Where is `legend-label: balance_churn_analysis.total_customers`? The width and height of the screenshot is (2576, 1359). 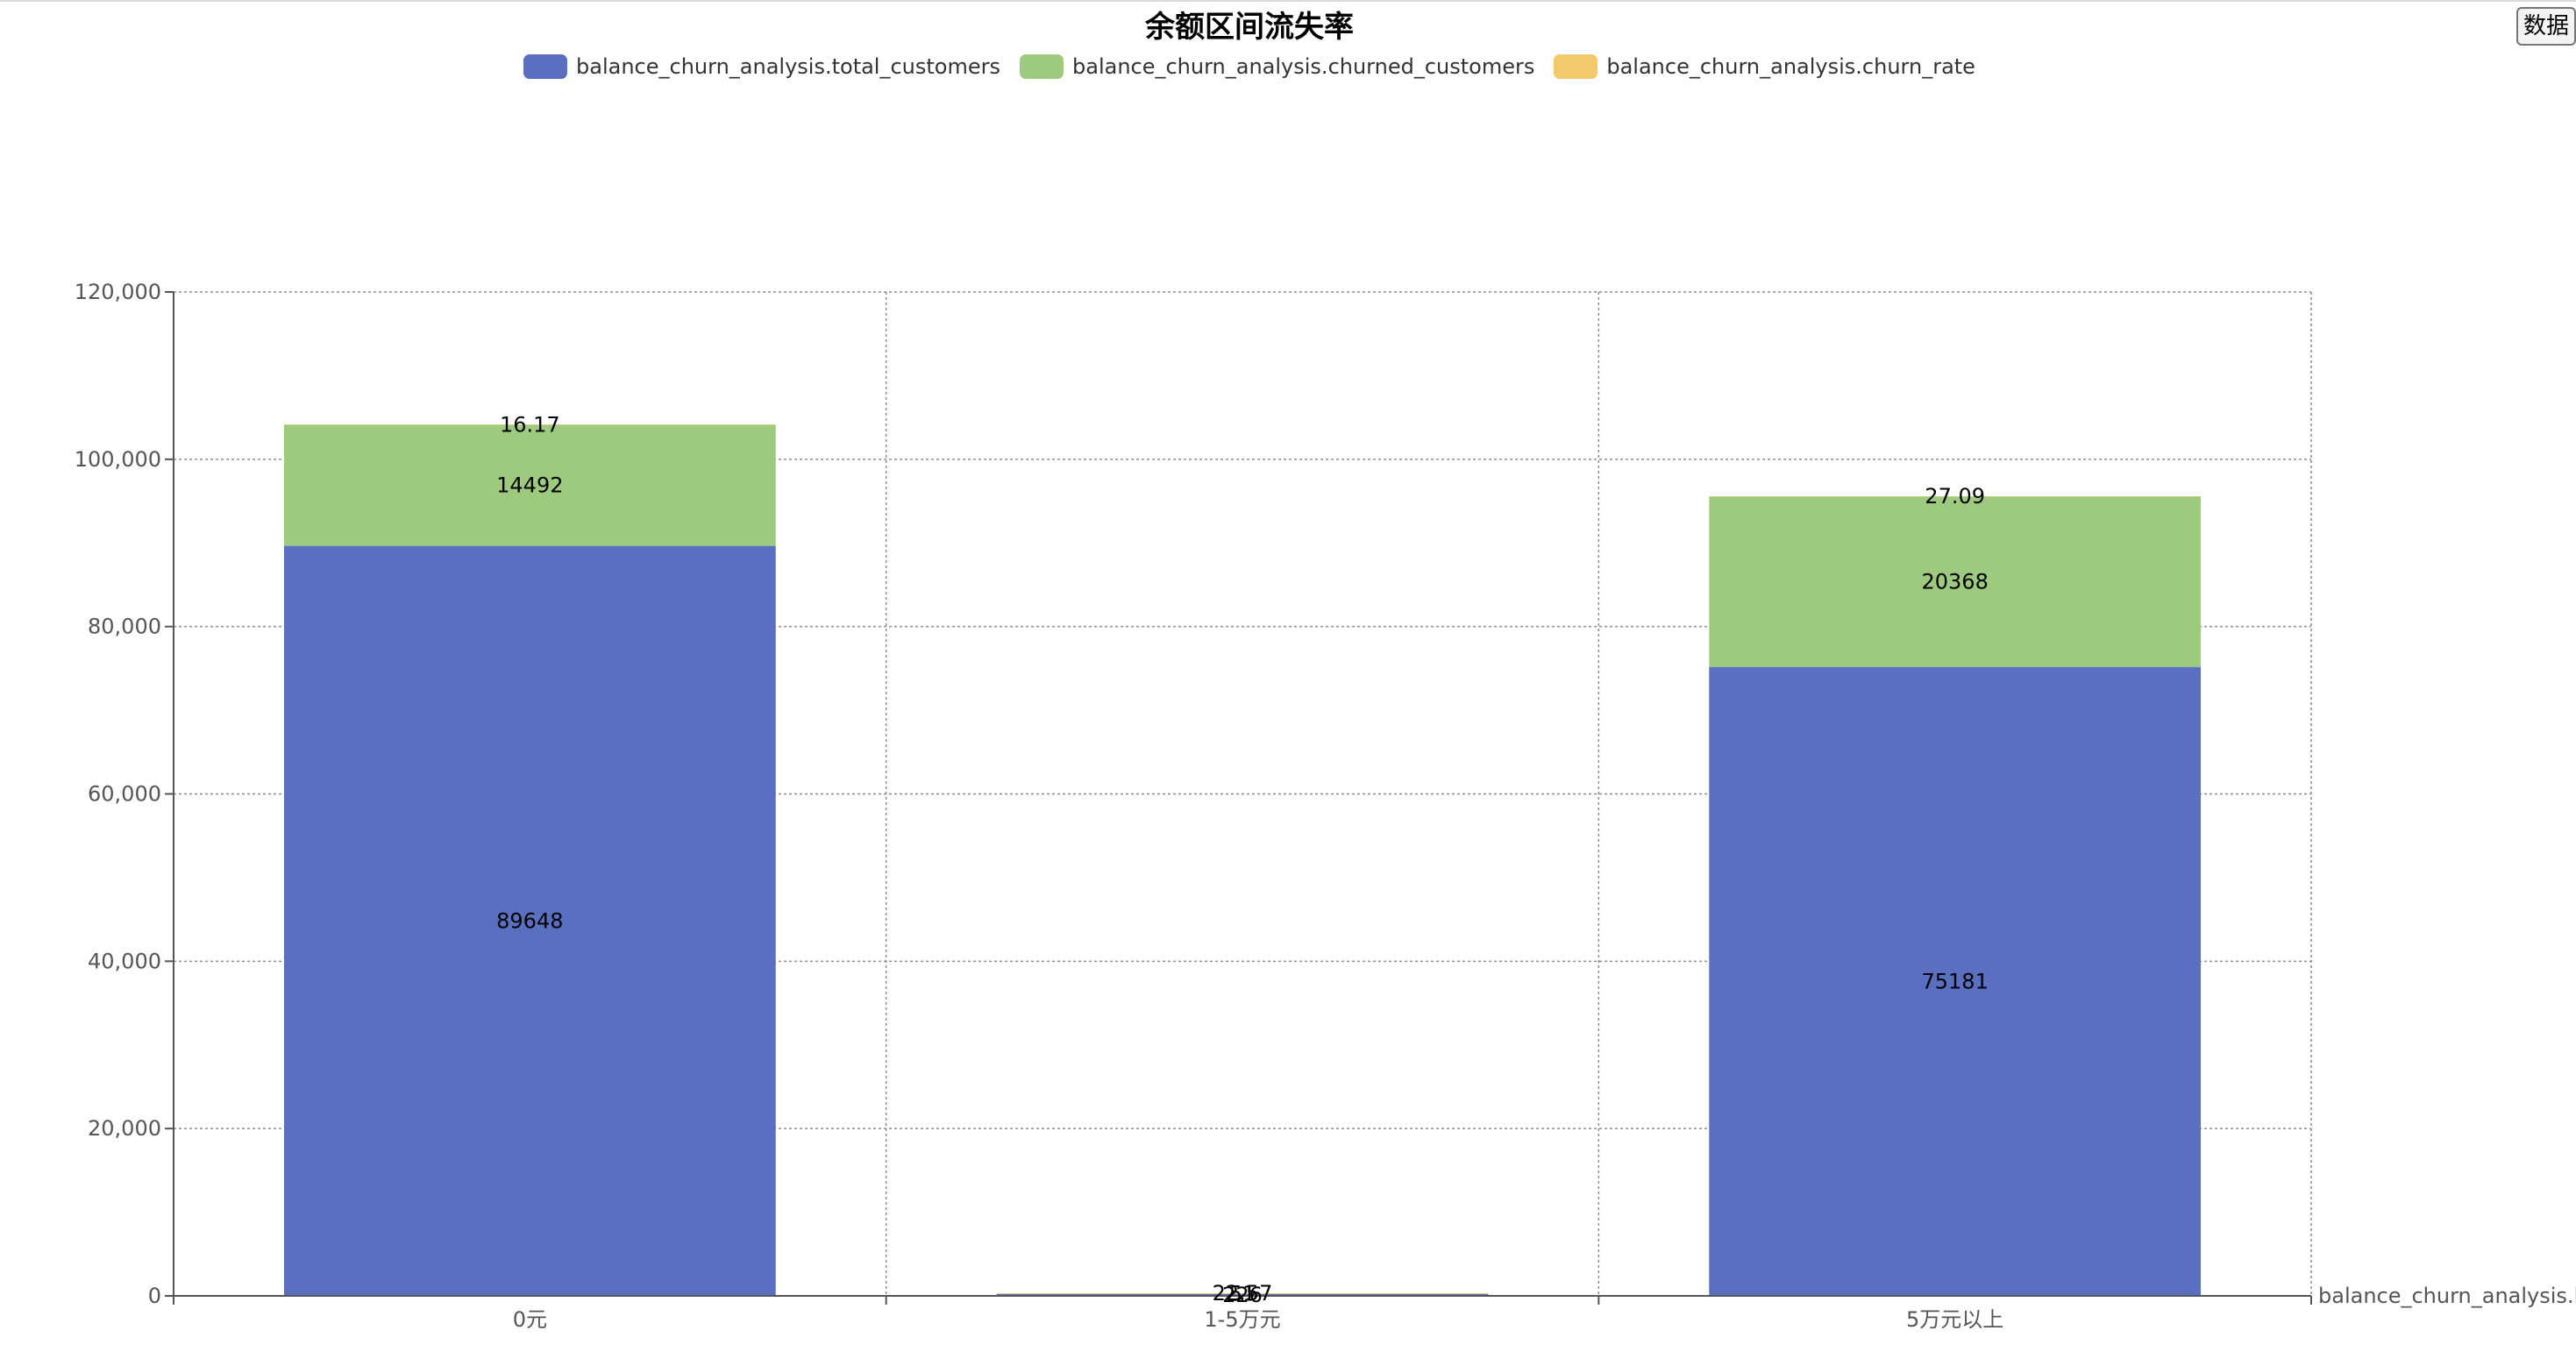
legend-label: balance_churn_analysis.total_customers is located at coordinates (788, 66).